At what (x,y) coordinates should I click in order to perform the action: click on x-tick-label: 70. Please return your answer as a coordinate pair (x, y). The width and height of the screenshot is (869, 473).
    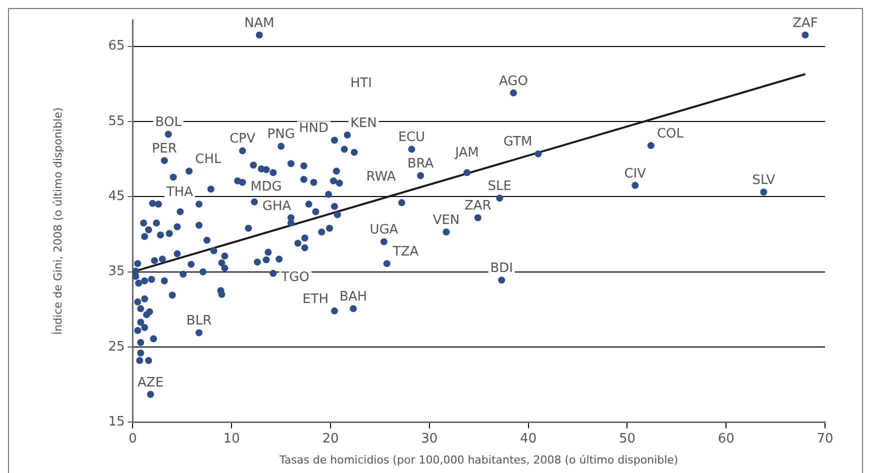
    Looking at the image, I should click on (825, 438).